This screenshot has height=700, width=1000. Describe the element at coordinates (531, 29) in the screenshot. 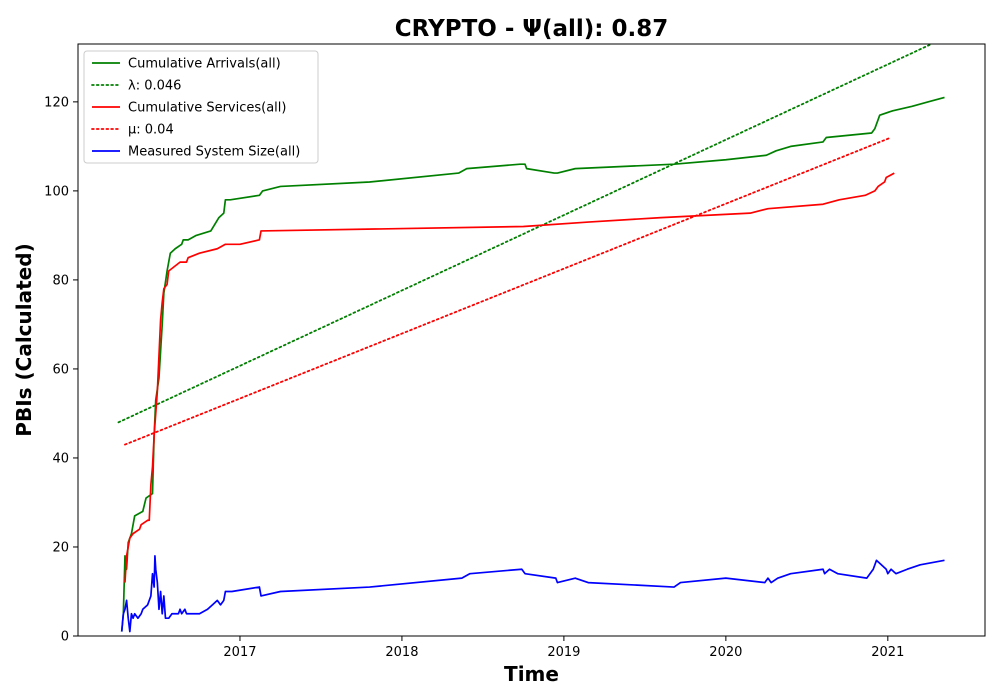

I see `chart-title: CRYPTO - Ψ(all): 0.87` at that location.